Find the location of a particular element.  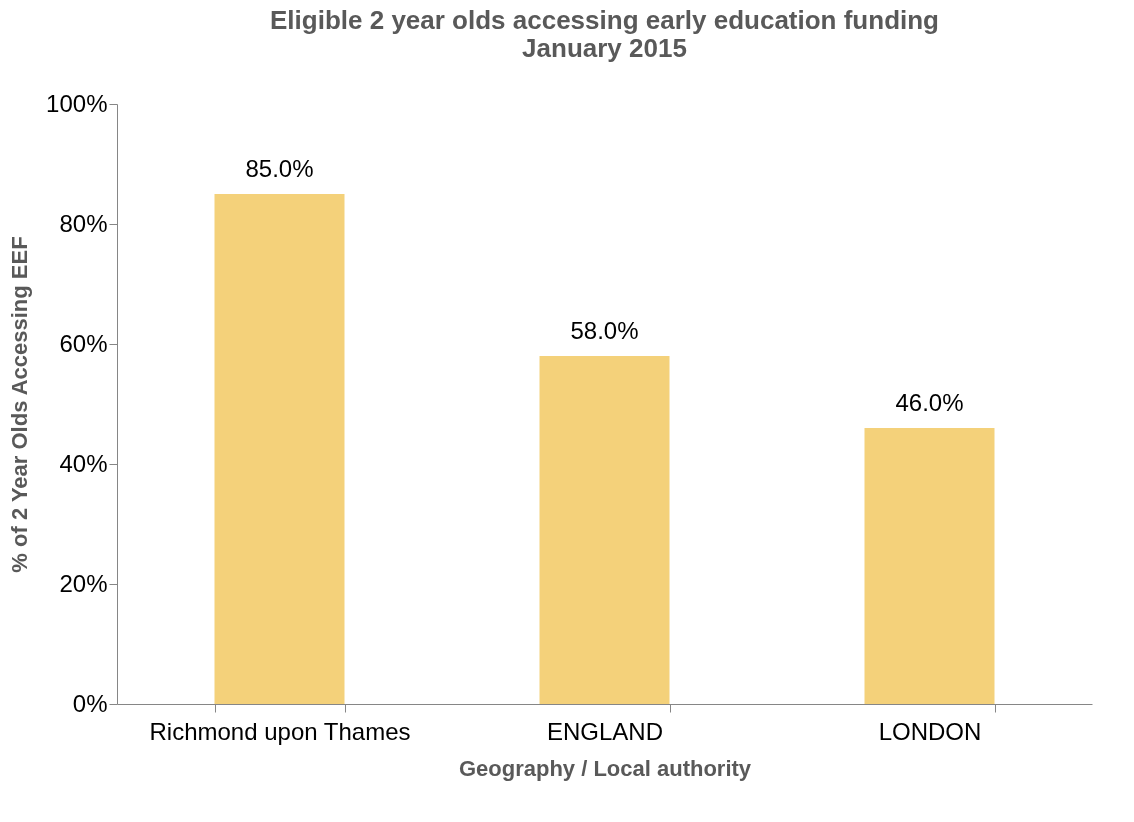

x-tick-label: ENGLAND is located at coordinates (605, 731).